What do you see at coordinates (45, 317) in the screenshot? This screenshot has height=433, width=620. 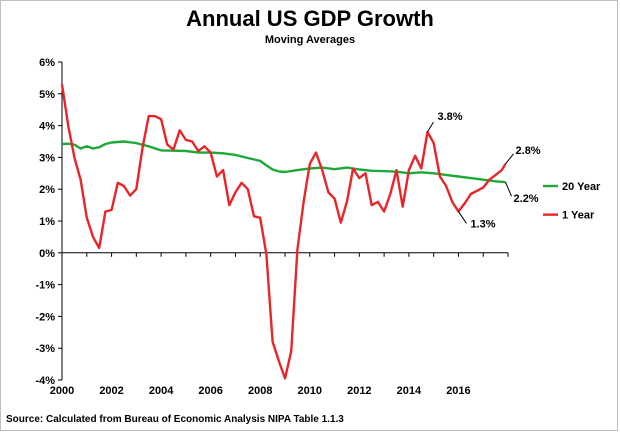 I see `y-tick-label: -2%` at bounding box center [45, 317].